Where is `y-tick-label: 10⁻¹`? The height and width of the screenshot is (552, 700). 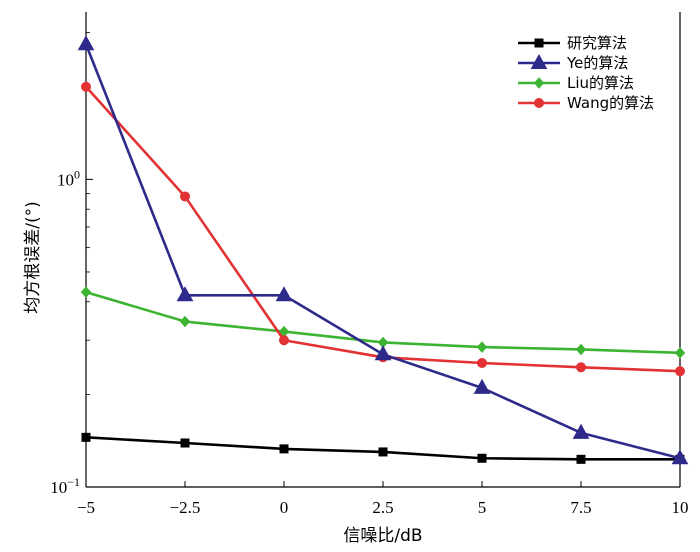 y-tick-label: 10⁻¹ is located at coordinates (65, 486).